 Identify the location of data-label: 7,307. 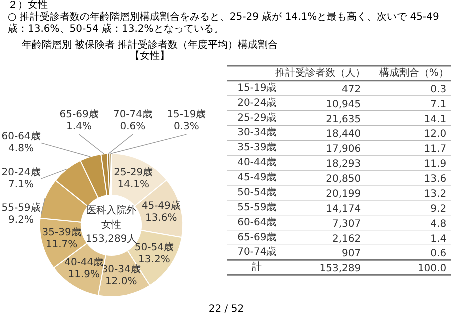
(347, 224).